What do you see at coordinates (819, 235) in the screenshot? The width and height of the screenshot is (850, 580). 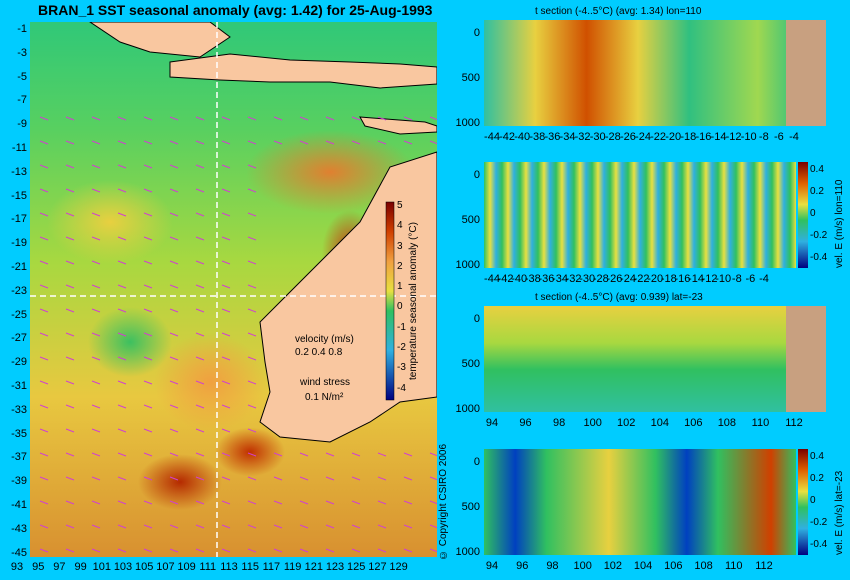 I see `velocity-cbar-tick: -0.2` at bounding box center [819, 235].